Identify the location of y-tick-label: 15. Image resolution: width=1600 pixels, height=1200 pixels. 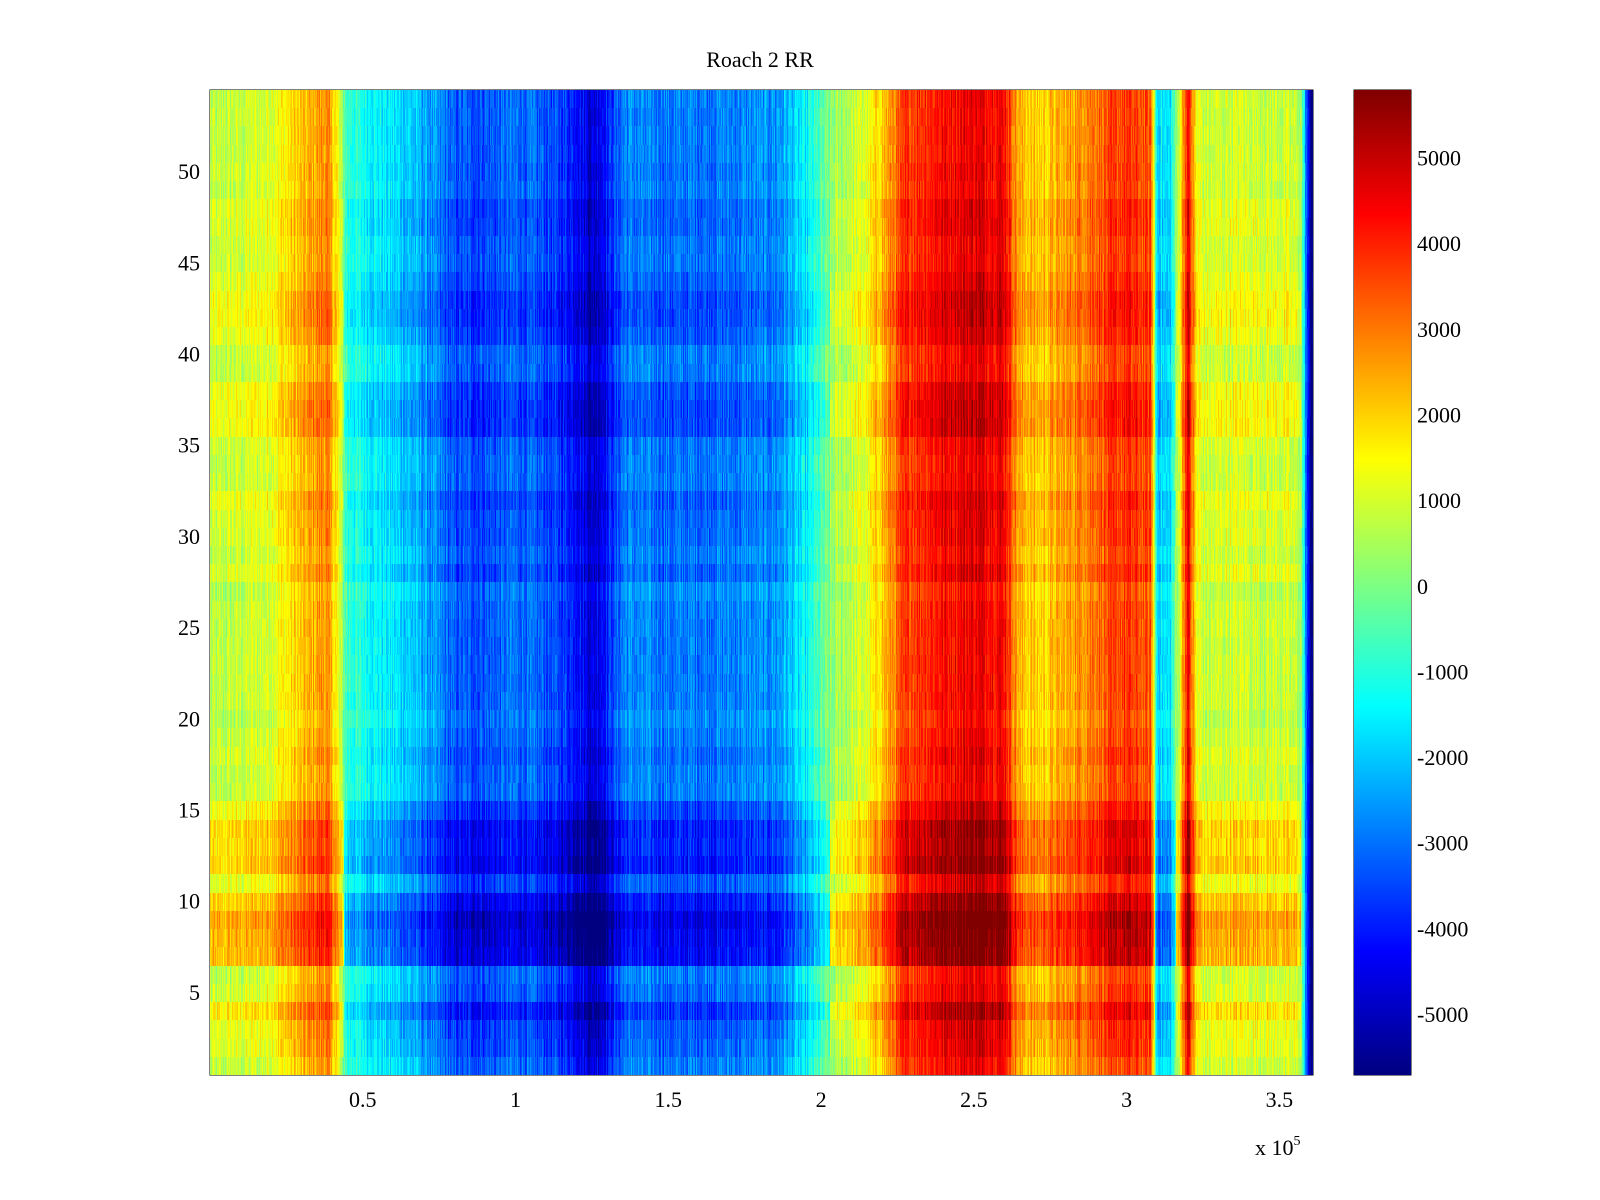
(189, 810).